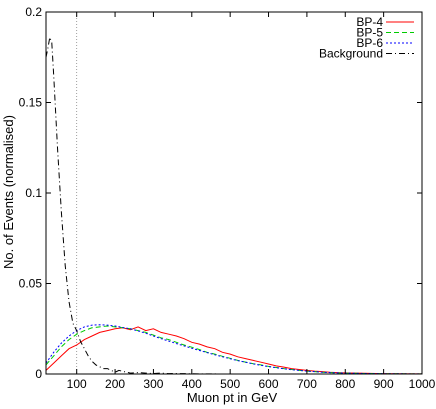 The height and width of the screenshot is (409, 436). What do you see at coordinates (384, 384) in the screenshot?
I see `x-tick-label: 900` at bounding box center [384, 384].